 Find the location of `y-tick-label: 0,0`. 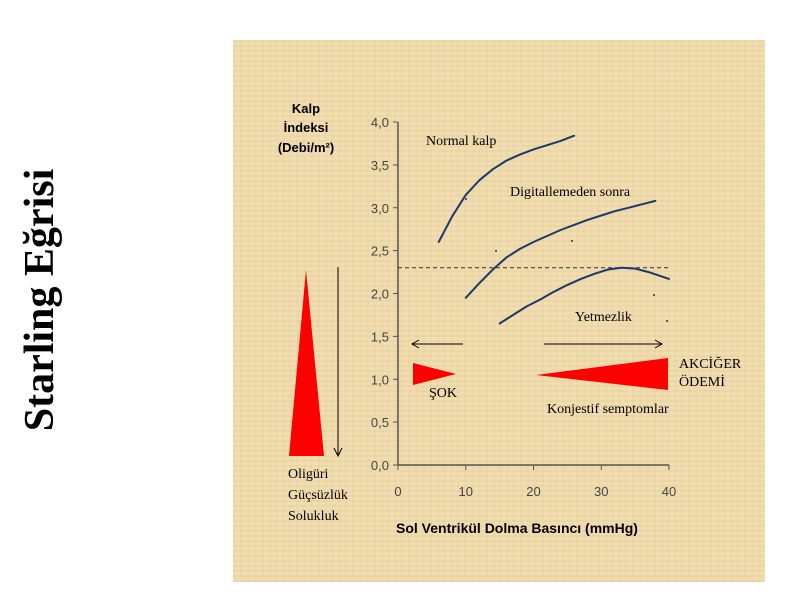

y-tick-label: 0,0 is located at coordinates (380, 465).